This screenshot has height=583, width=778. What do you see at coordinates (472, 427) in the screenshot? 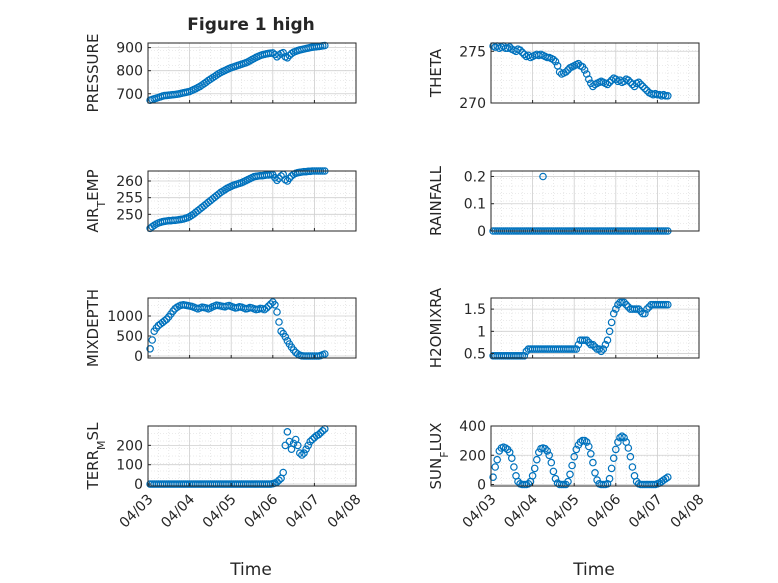
I see `y-tick-label: 400` at bounding box center [472, 427].